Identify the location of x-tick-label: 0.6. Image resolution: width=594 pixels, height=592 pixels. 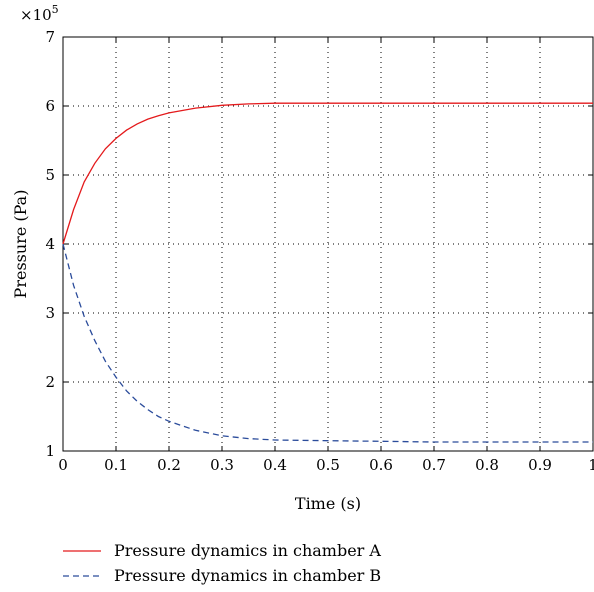
(381, 465).